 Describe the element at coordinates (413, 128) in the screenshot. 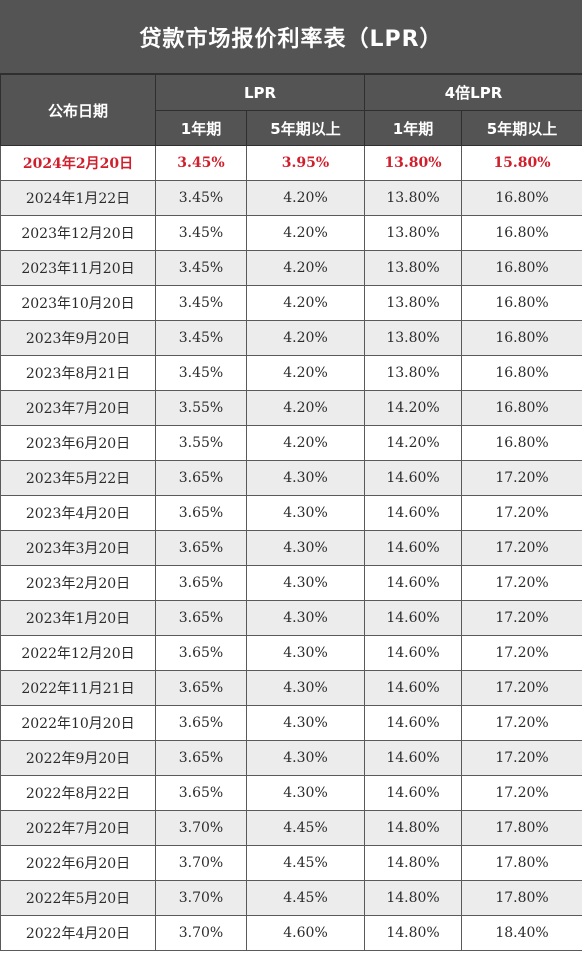

I see `header-4x-1y: 1年期` at that location.